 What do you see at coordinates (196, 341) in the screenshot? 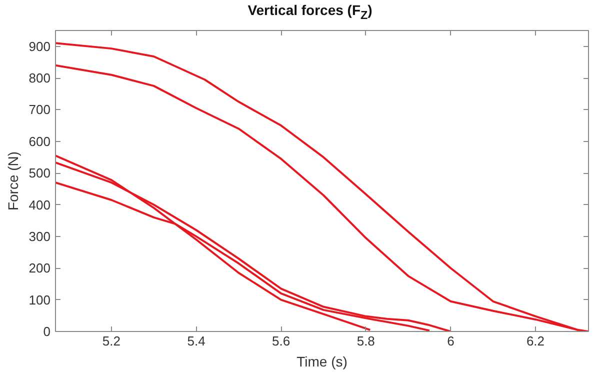
I see `x-tick-label: 5.4` at bounding box center [196, 341].